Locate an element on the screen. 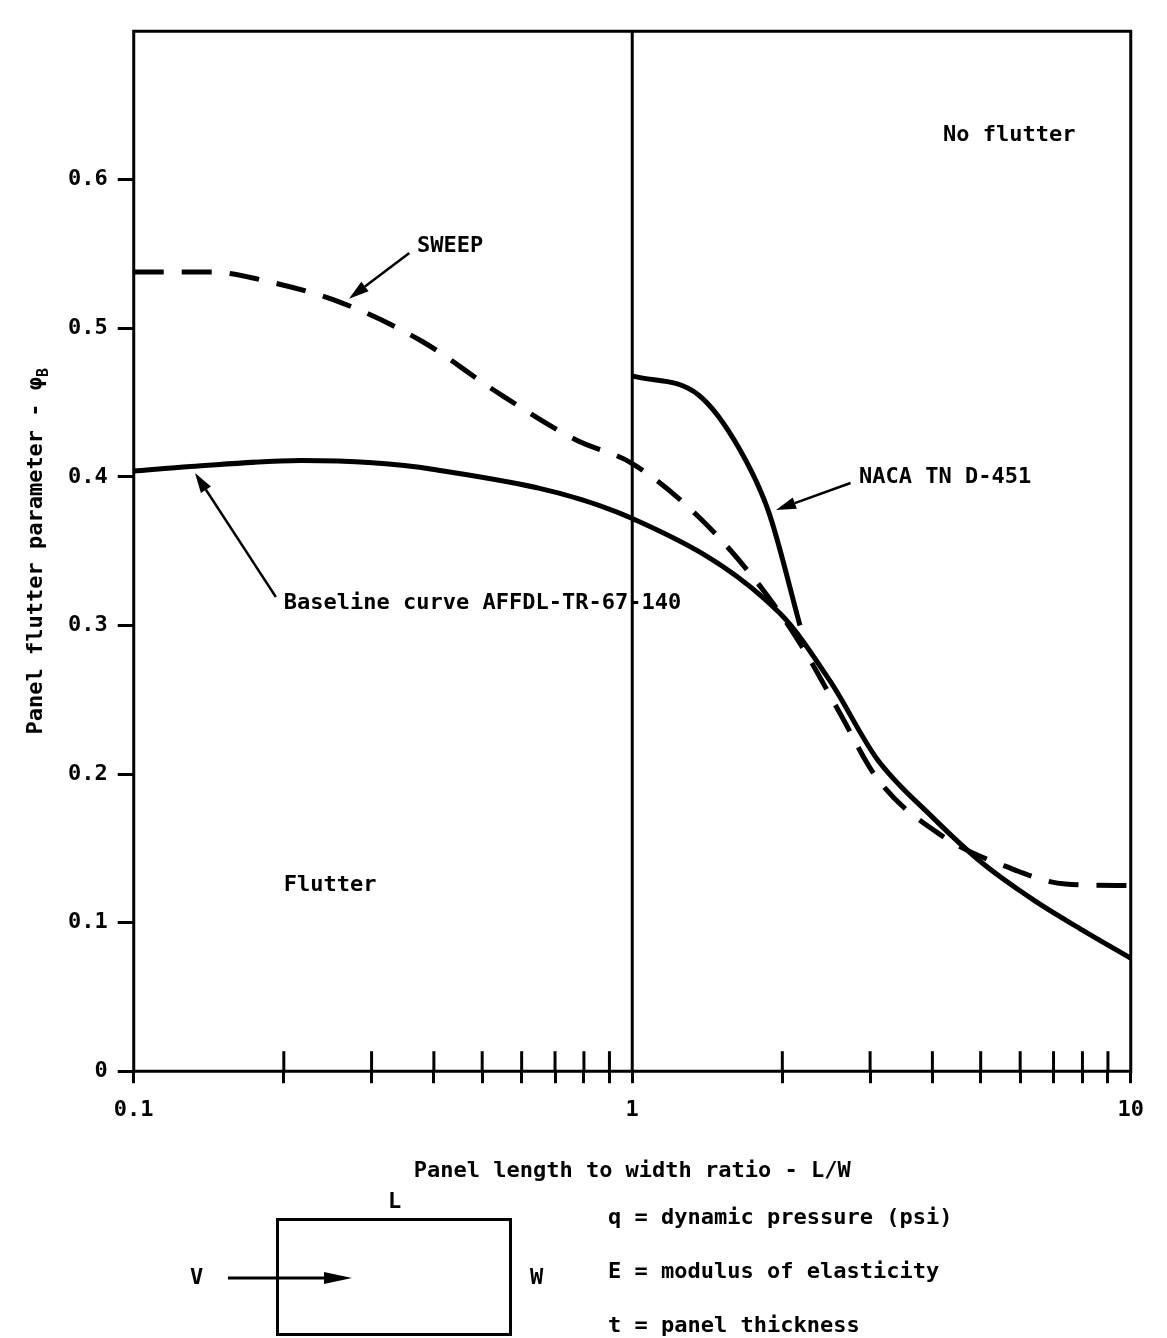 This screenshot has width=1167, height=1338. text: SWEEP is located at coordinates (450, 245).